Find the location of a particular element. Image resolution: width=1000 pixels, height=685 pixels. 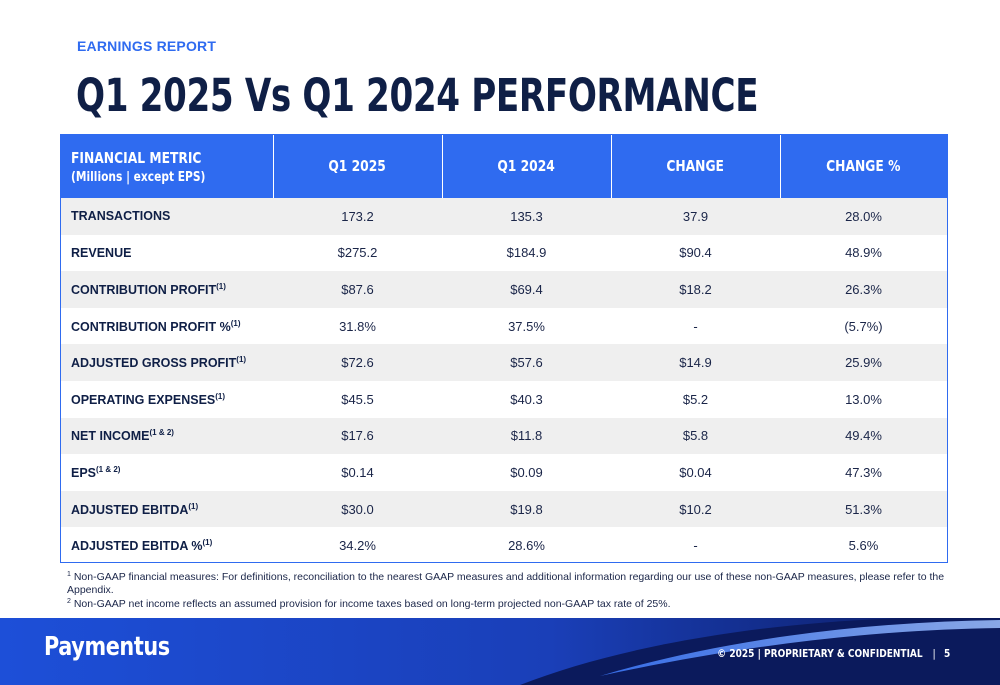

value-cell-change: $18.2 is located at coordinates (695, 289).